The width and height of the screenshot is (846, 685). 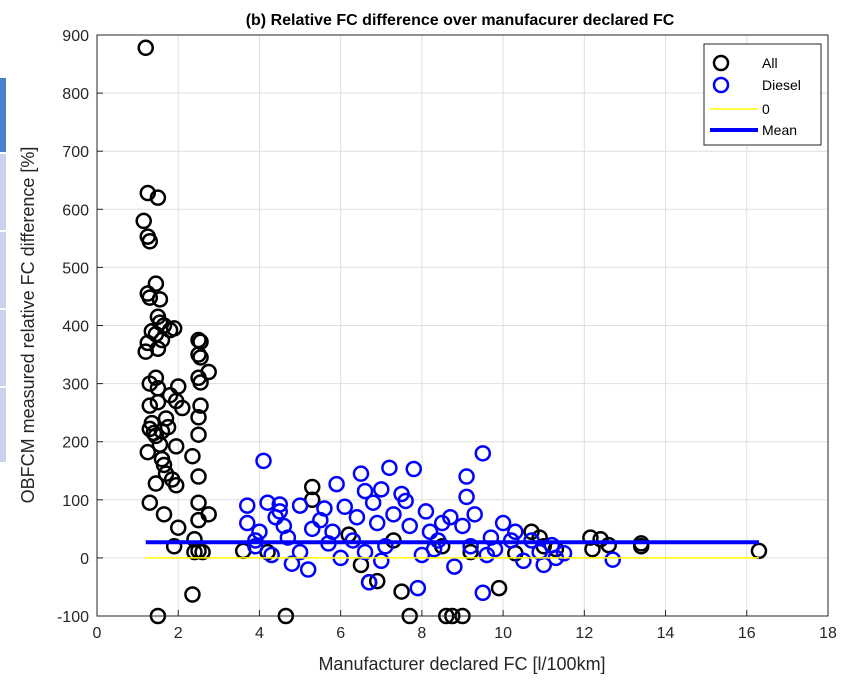 What do you see at coordinates (75, 385) in the screenshot?
I see `y-tick-label: 300` at bounding box center [75, 385].